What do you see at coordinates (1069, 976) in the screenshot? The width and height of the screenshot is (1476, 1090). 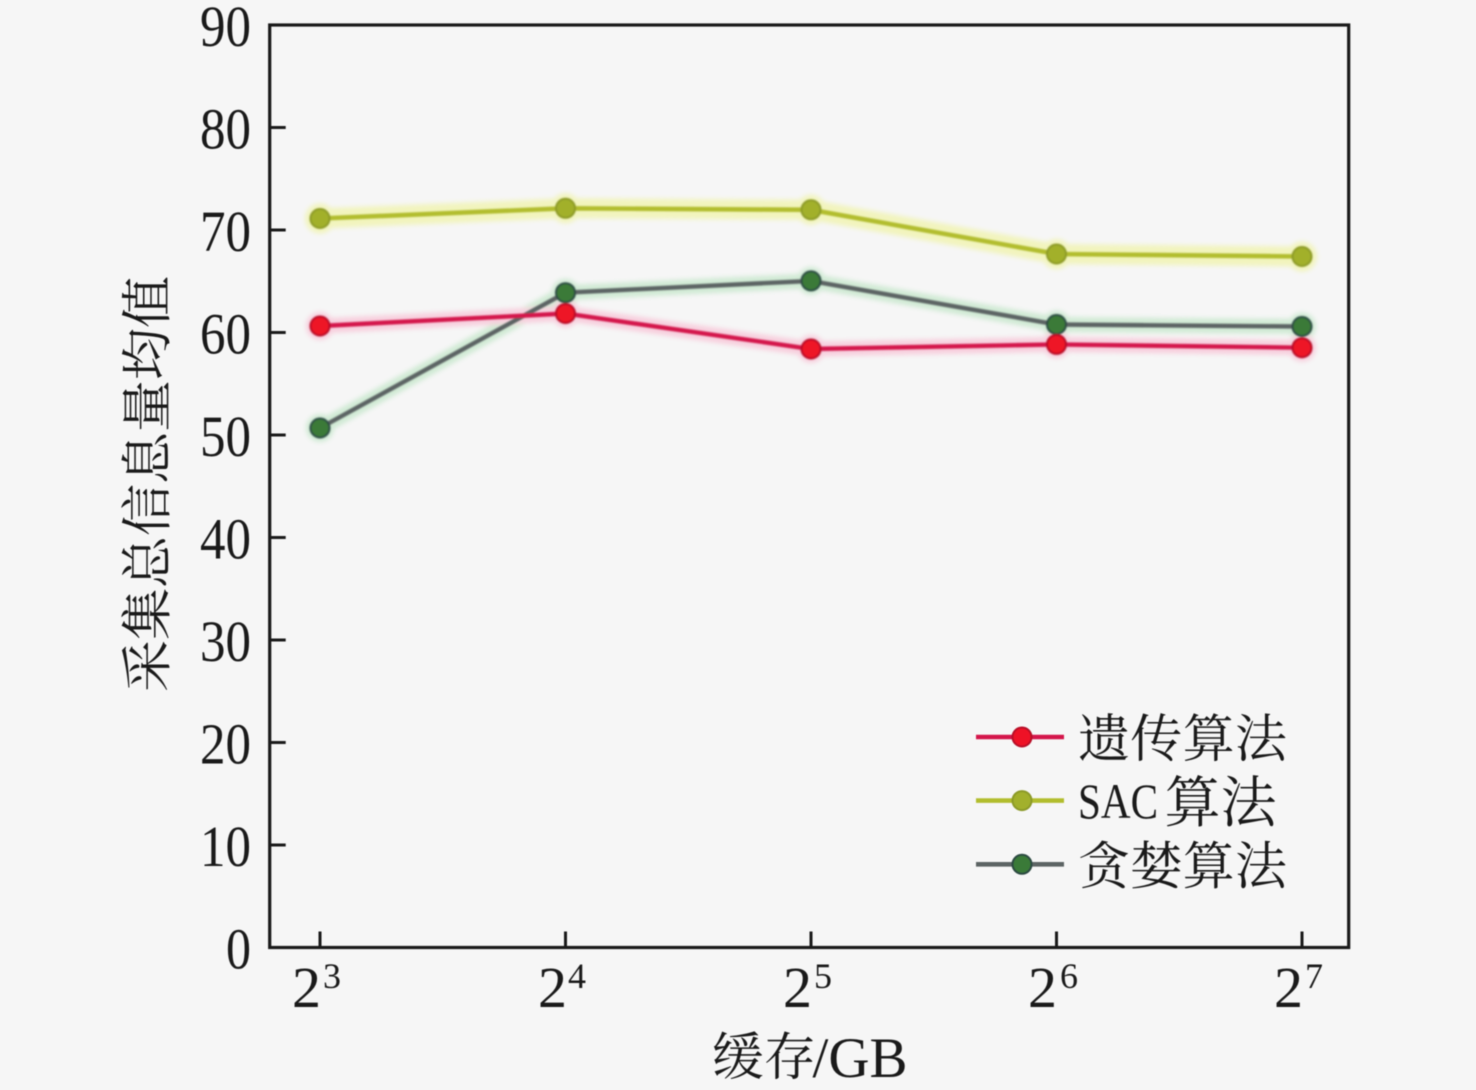 I see `svg-text: 6` at bounding box center [1069, 976].